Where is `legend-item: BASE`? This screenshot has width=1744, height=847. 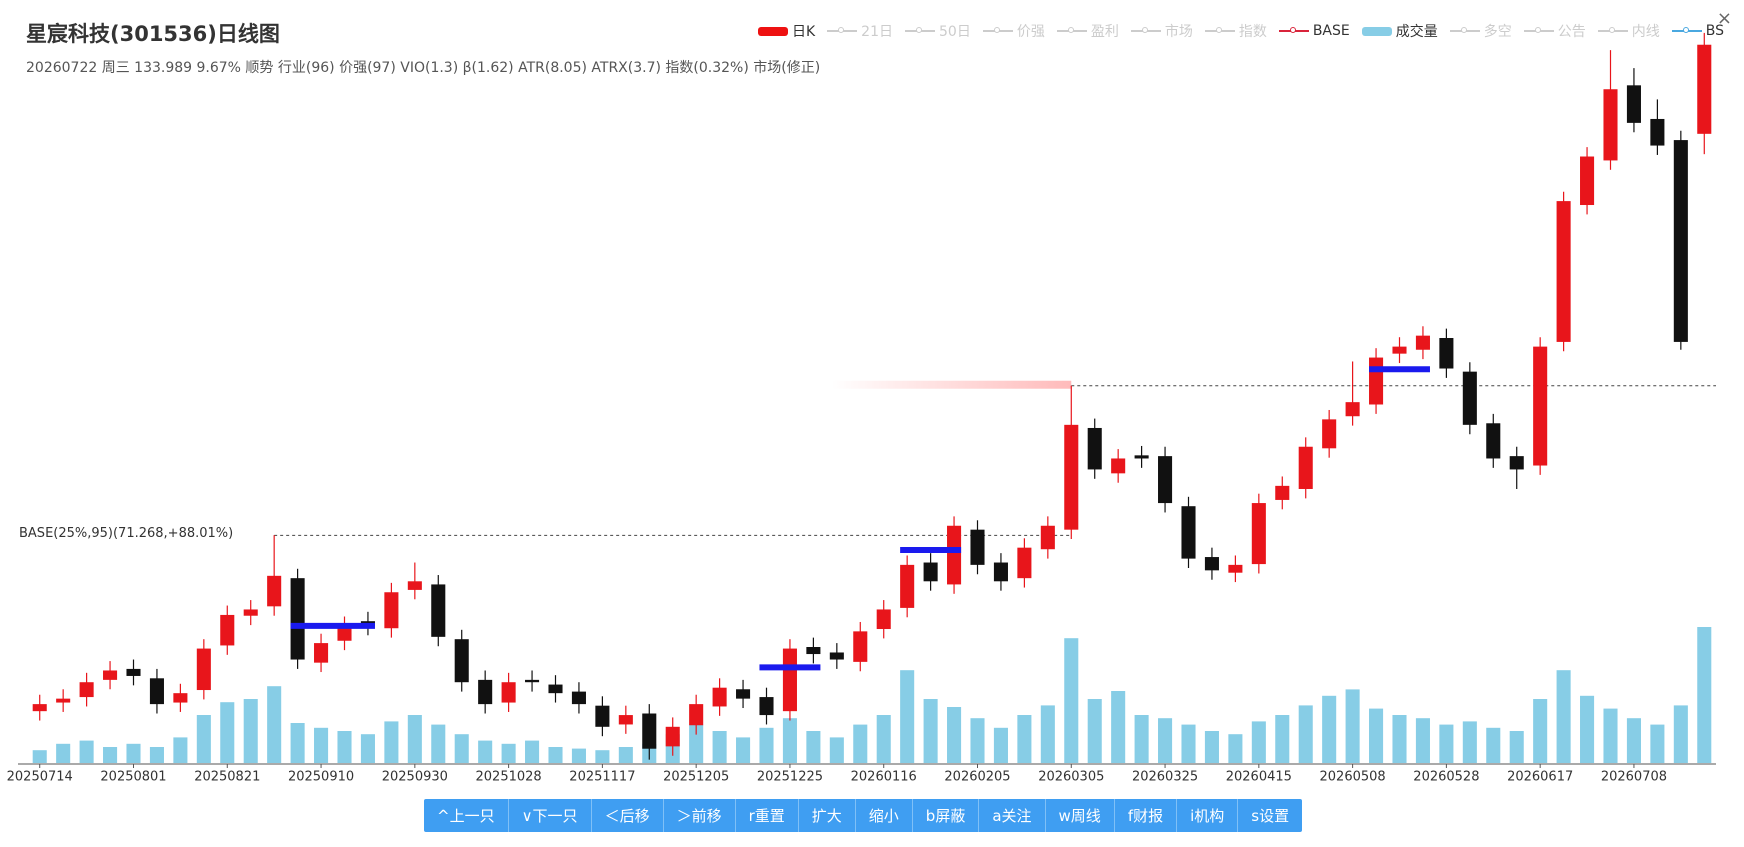 legend-item: BASE is located at coordinates (1314, 31).